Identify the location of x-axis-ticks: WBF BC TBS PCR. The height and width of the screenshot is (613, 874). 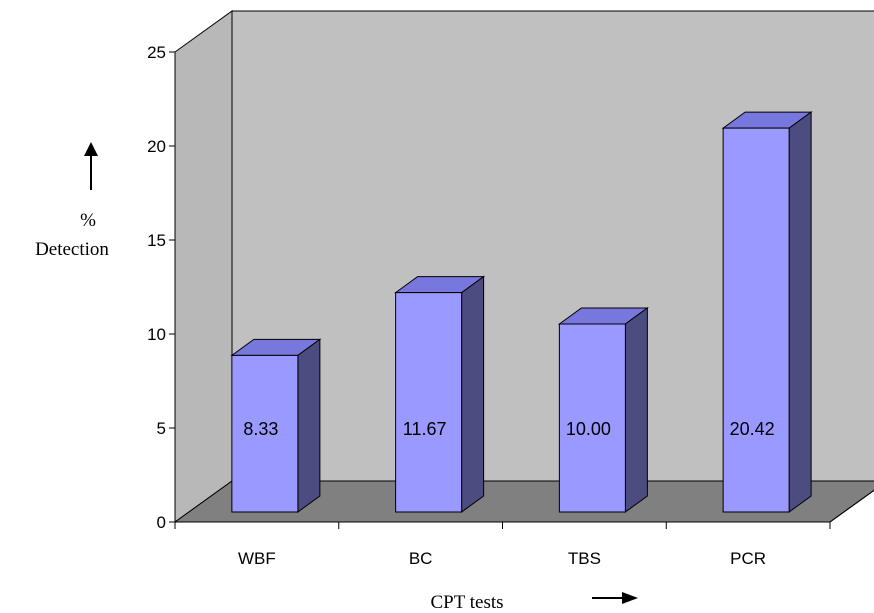
(502, 545).